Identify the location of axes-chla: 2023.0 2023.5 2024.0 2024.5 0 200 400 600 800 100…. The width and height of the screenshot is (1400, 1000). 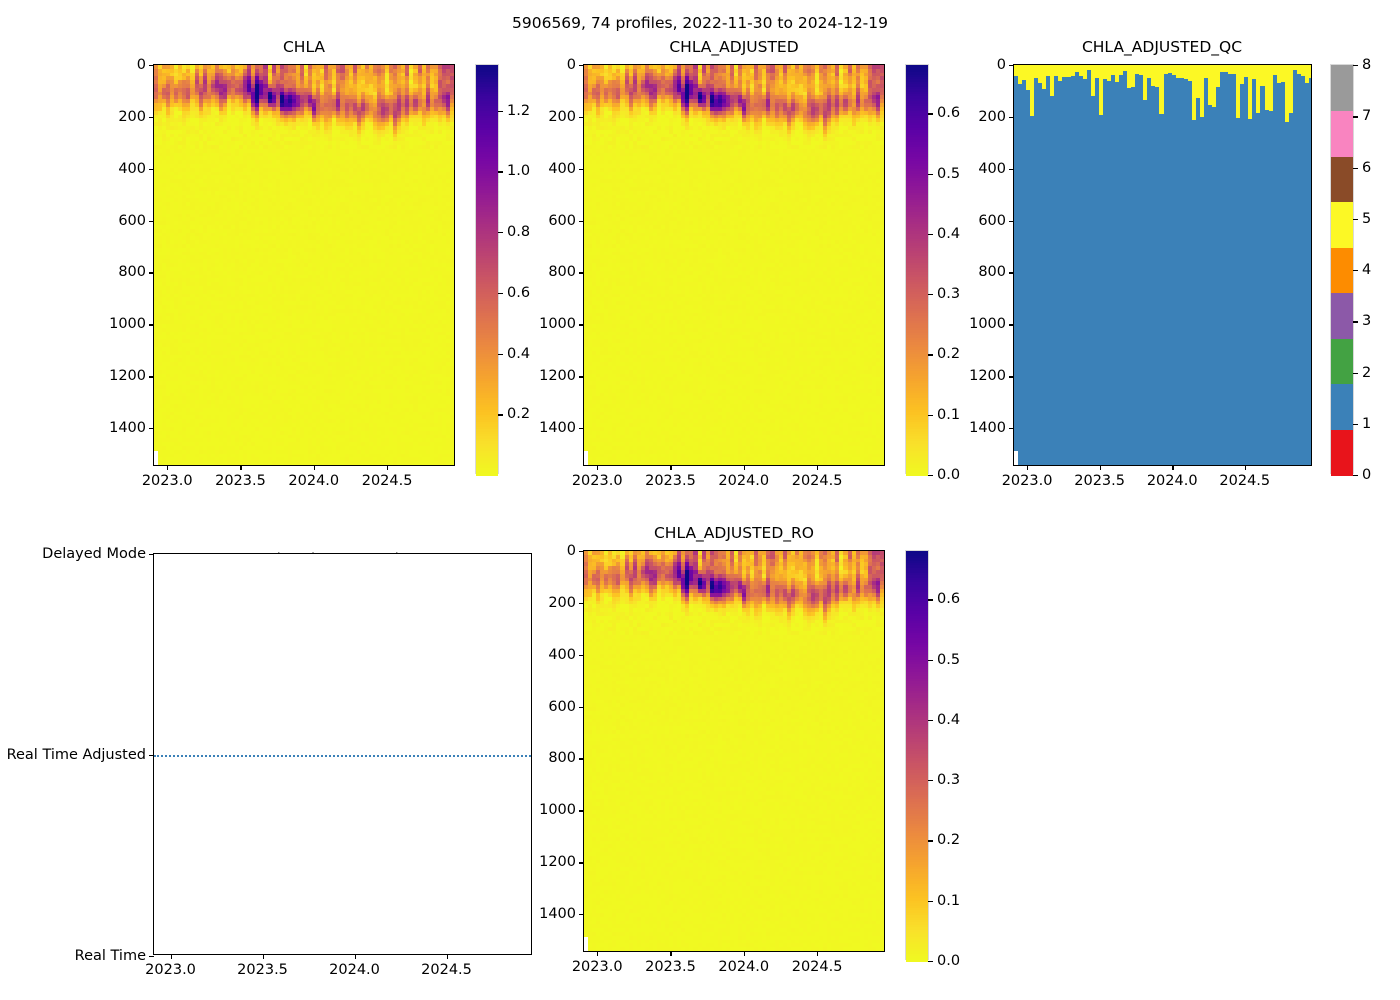
(282, 273).